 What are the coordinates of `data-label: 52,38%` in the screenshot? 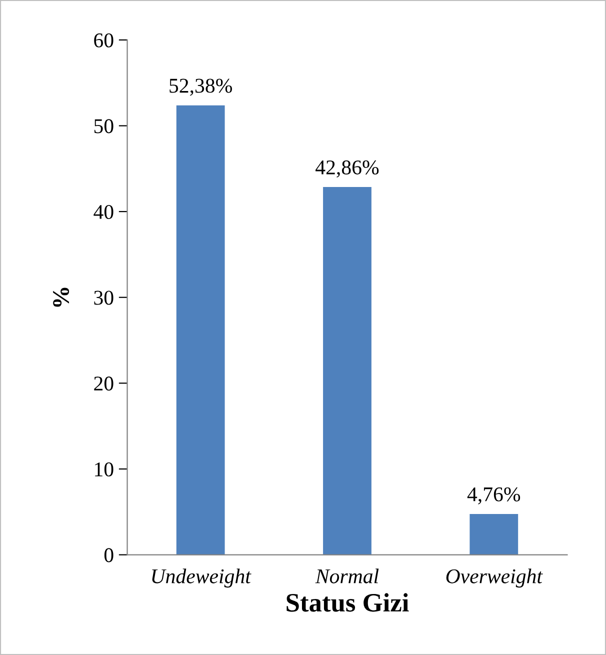 It's located at (201, 87).